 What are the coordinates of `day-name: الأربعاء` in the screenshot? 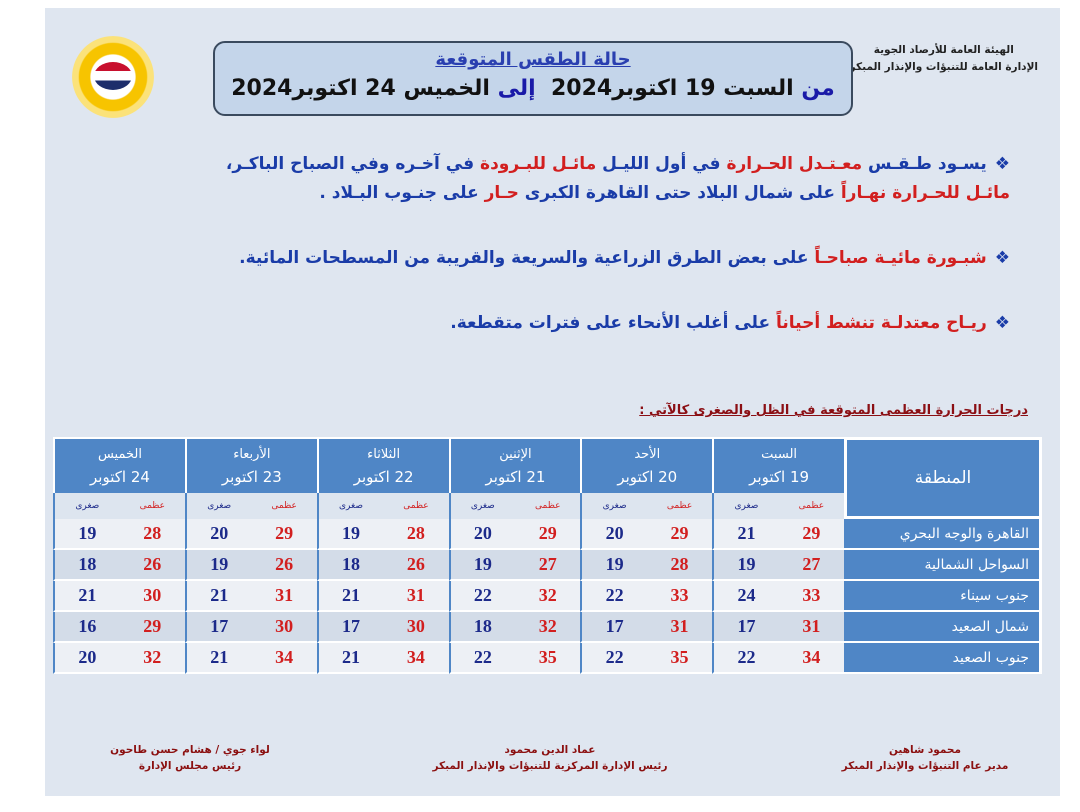 It's located at (252, 454).